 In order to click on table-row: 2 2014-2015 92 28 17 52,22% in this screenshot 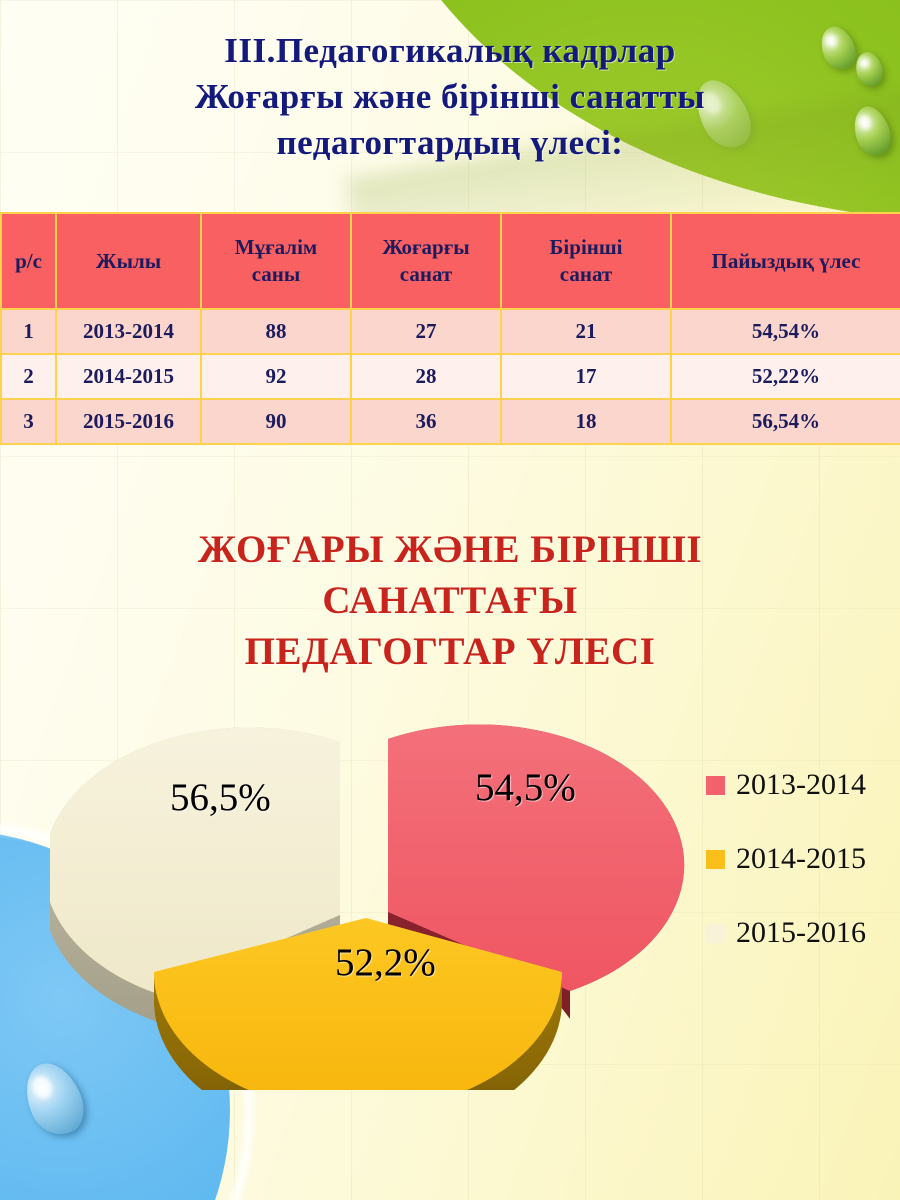, I will do `click(450, 376)`.